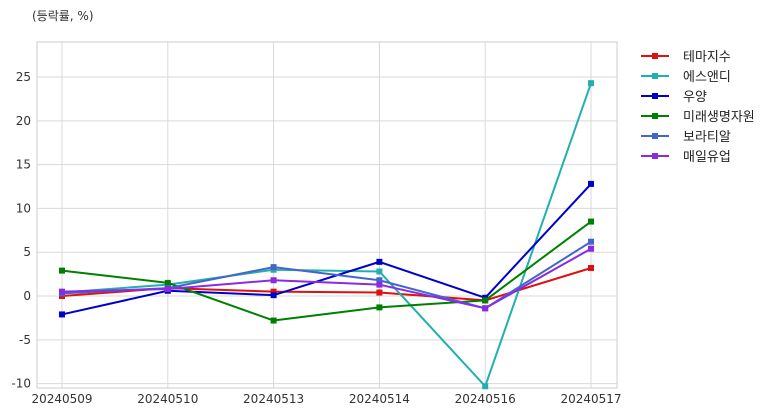 The image size is (780, 416). I want to click on y-tick-label: 0, so click(27, 296).